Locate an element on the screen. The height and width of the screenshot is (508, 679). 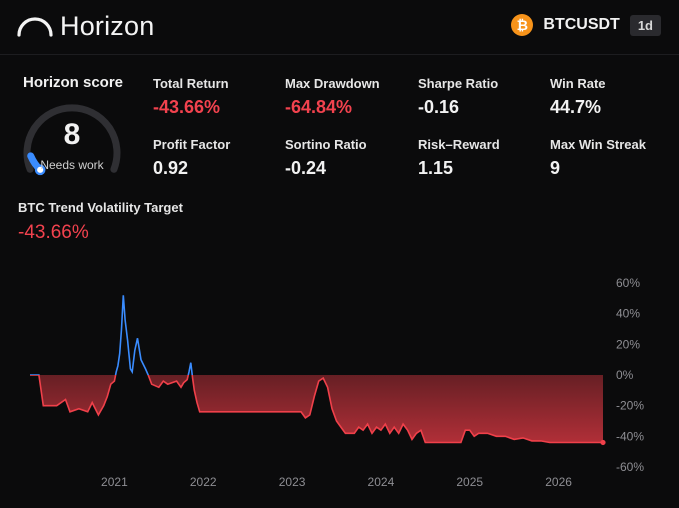
metric-sortino-ratio: Sortino Ratio -0.24 is located at coordinates (326, 158).